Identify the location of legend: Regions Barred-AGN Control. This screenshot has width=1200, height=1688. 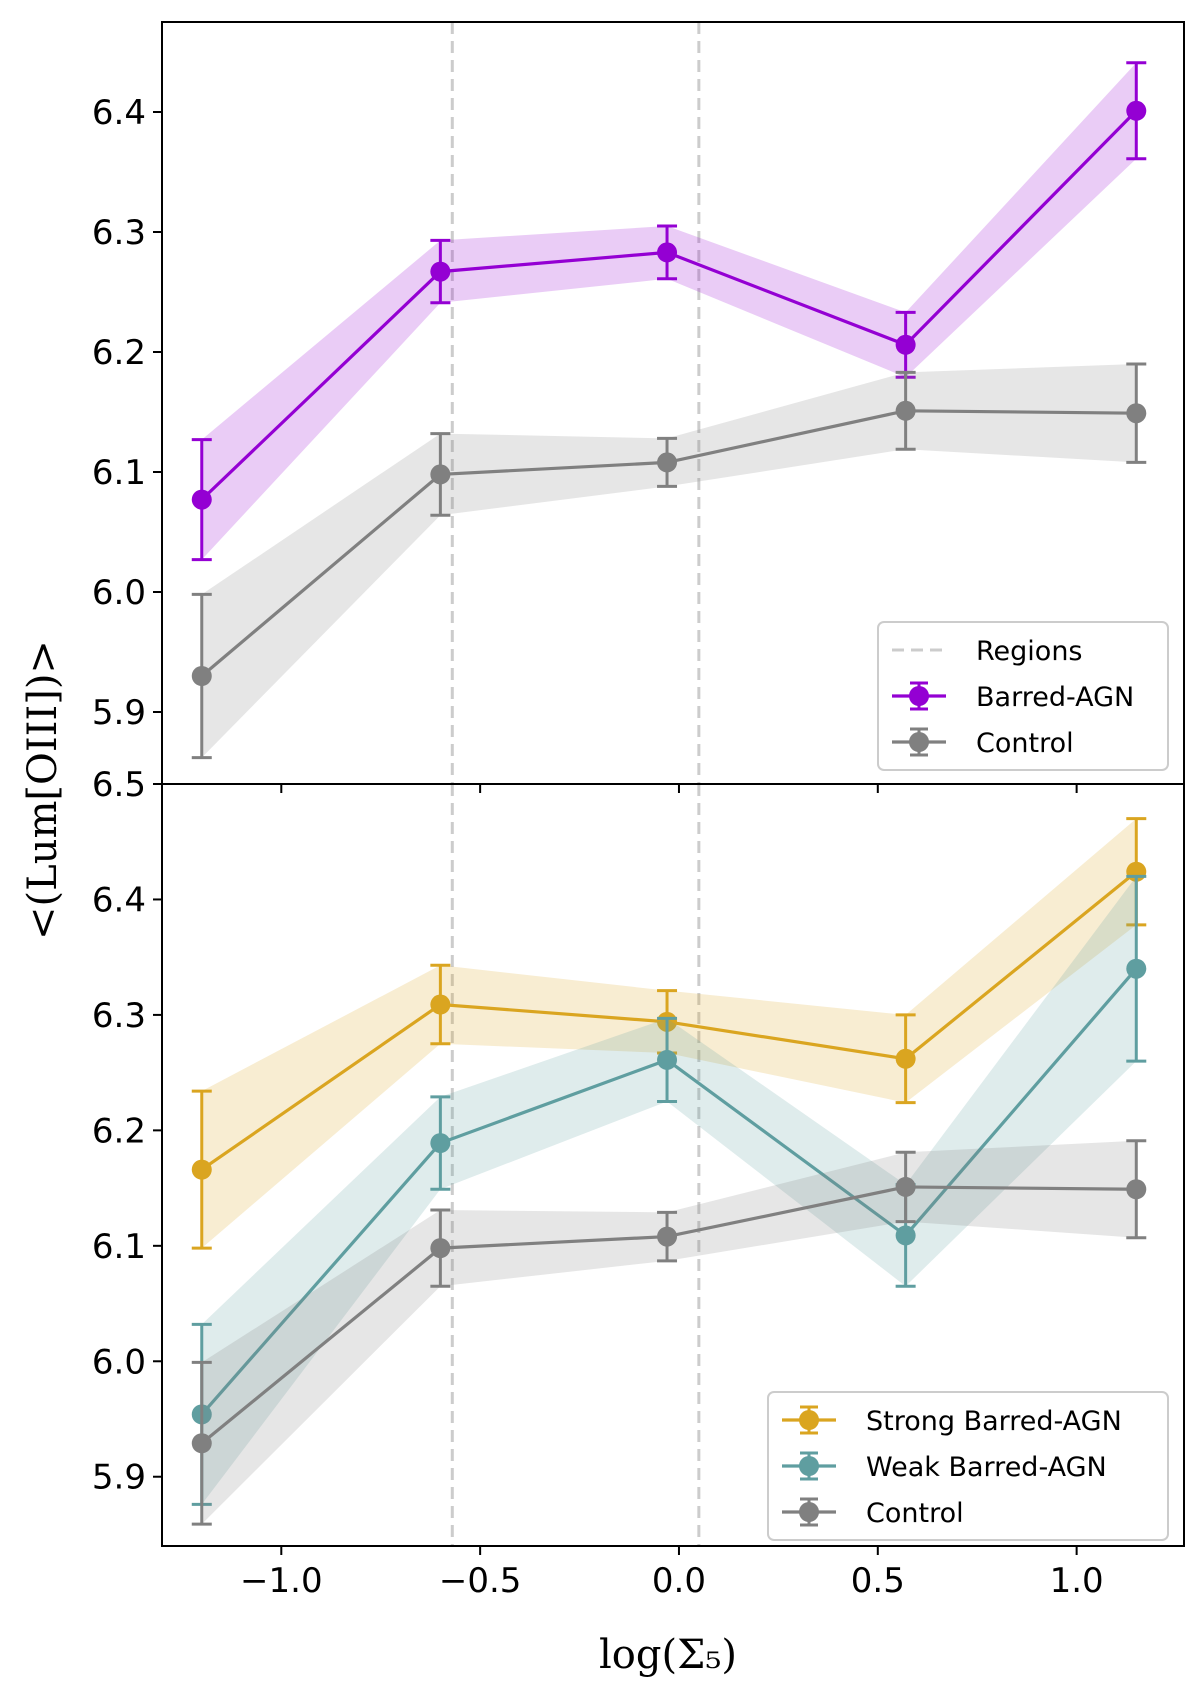
(1023, 696).